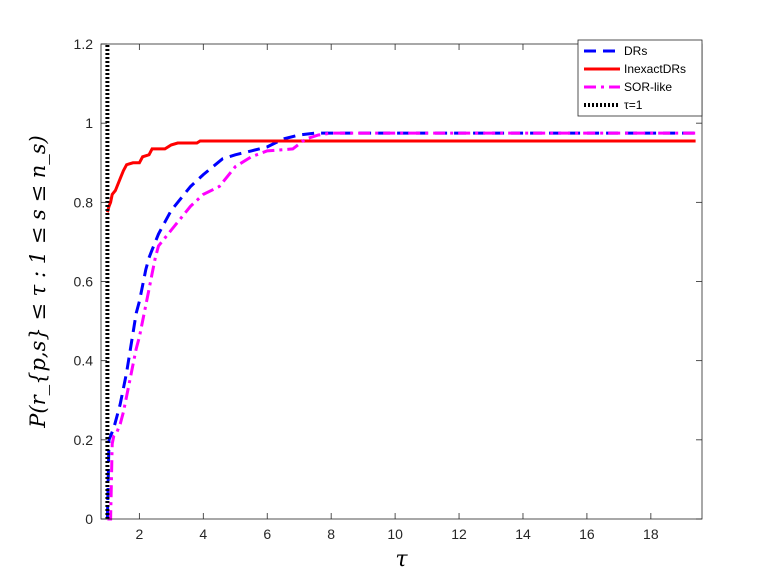 The height and width of the screenshot is (584, 778). I want to click on x-axis-label: τ, so click(401, 559).